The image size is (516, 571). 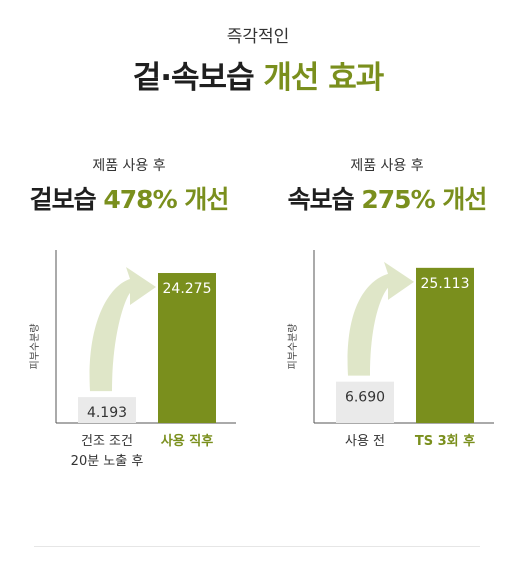 I want to click on title-main: 겉·속보습, so click(x=193, y=78).